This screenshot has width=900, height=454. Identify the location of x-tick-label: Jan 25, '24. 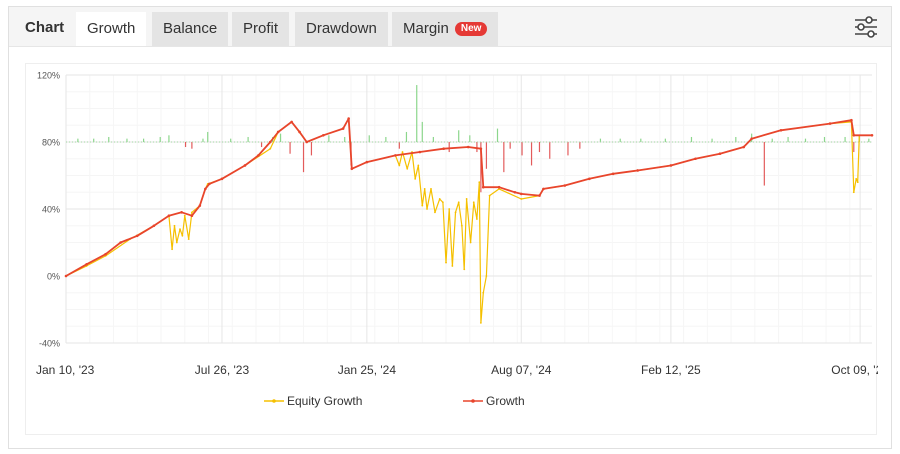
(367, 370).